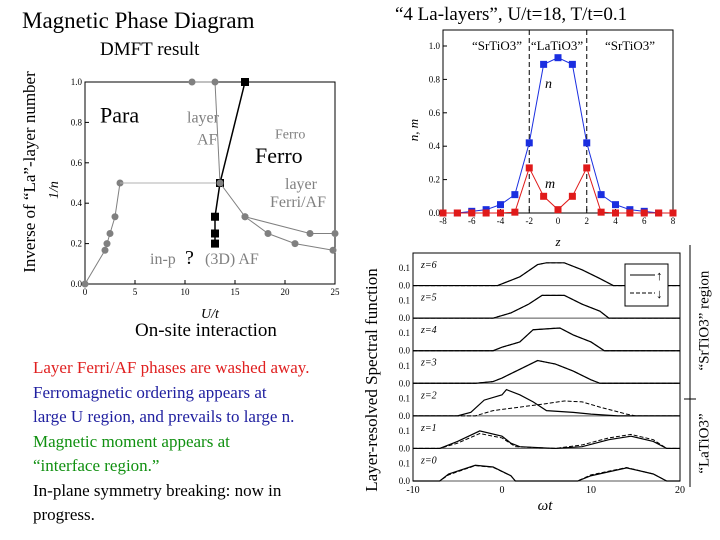 The height and width of the screenshot is (540, 720). Describe the element at coordinates (428, 330) in the screenshot. I see `panel-label: z=4` at that location.